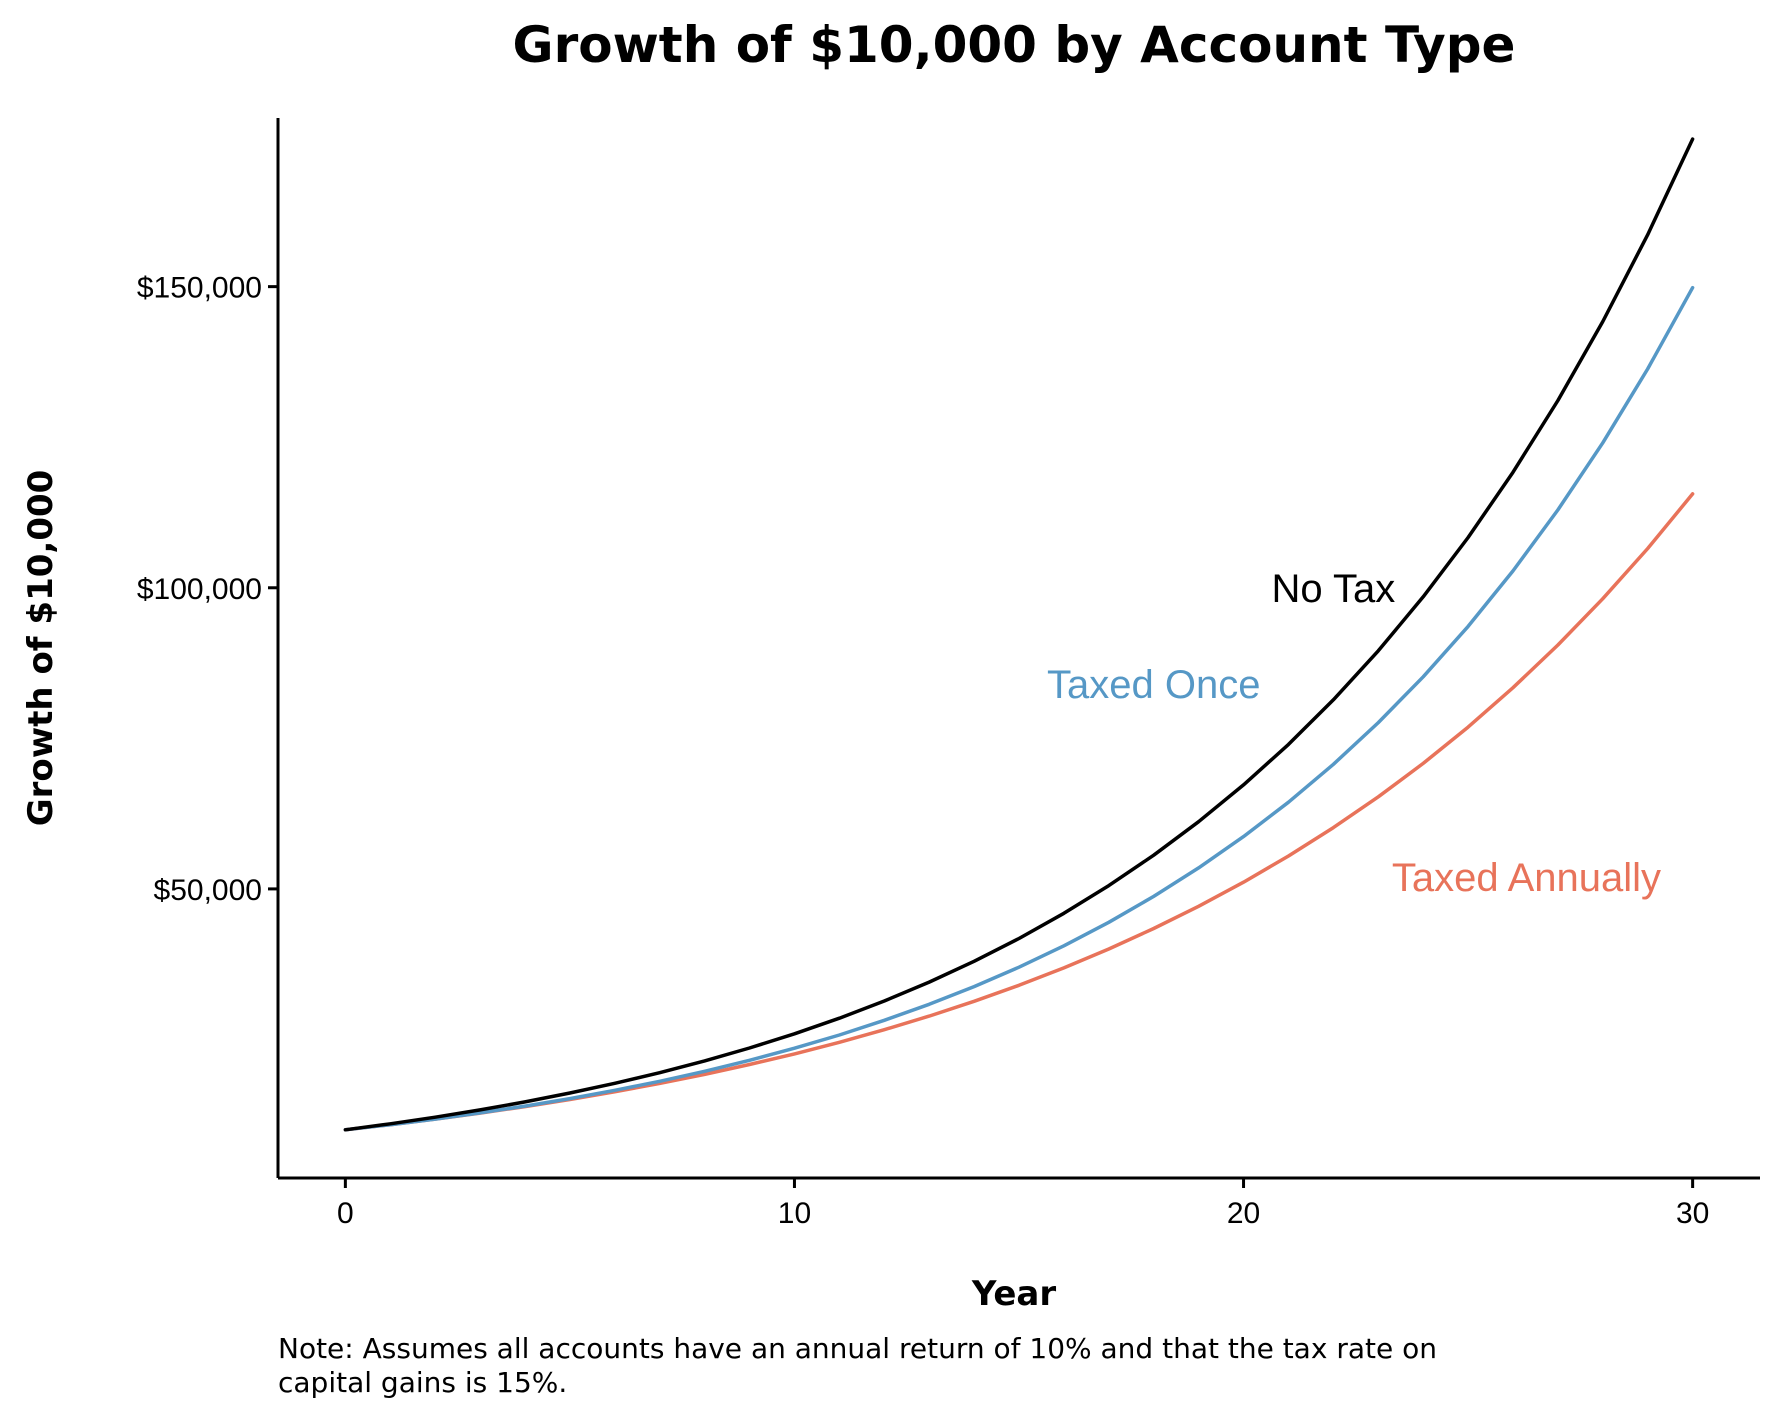  I want to click on x-tick-label: 10, so click(794, 1213).